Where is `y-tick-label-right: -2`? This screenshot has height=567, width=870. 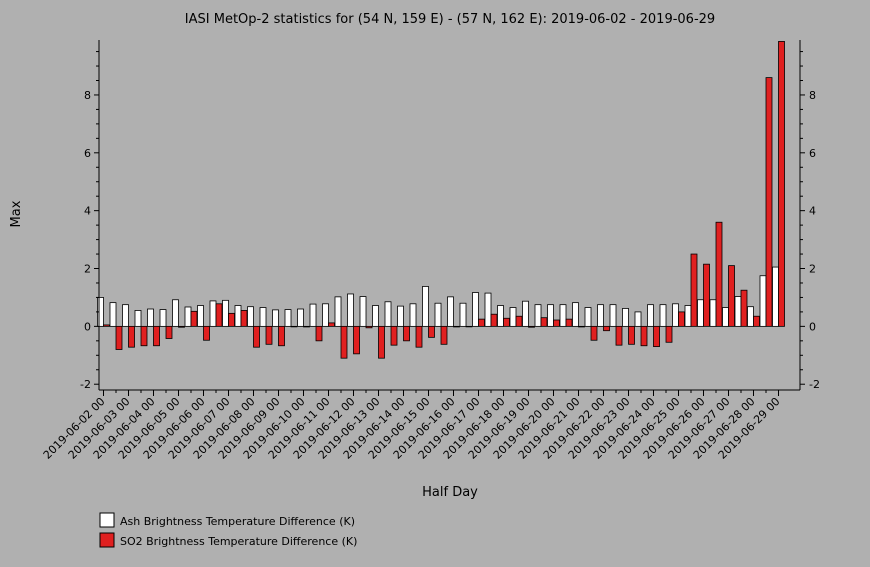 y-tick-label-right: -2 is located at coordinates (814, 384).